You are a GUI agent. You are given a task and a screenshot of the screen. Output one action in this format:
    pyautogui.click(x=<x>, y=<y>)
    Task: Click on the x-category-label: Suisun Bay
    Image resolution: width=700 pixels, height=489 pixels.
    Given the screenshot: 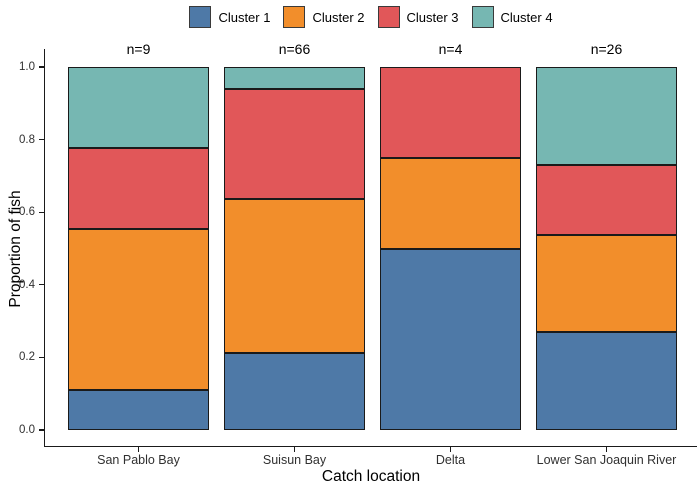 What is the action you would take?
    pyautogui.click(x=294, y=460)
    